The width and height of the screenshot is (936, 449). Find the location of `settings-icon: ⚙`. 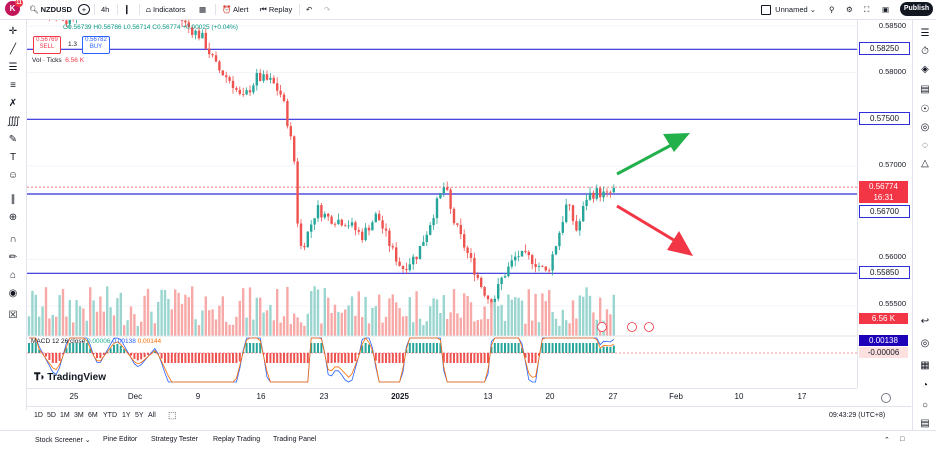

settings-icon: ⚙ is located at coordinates (849, 9).